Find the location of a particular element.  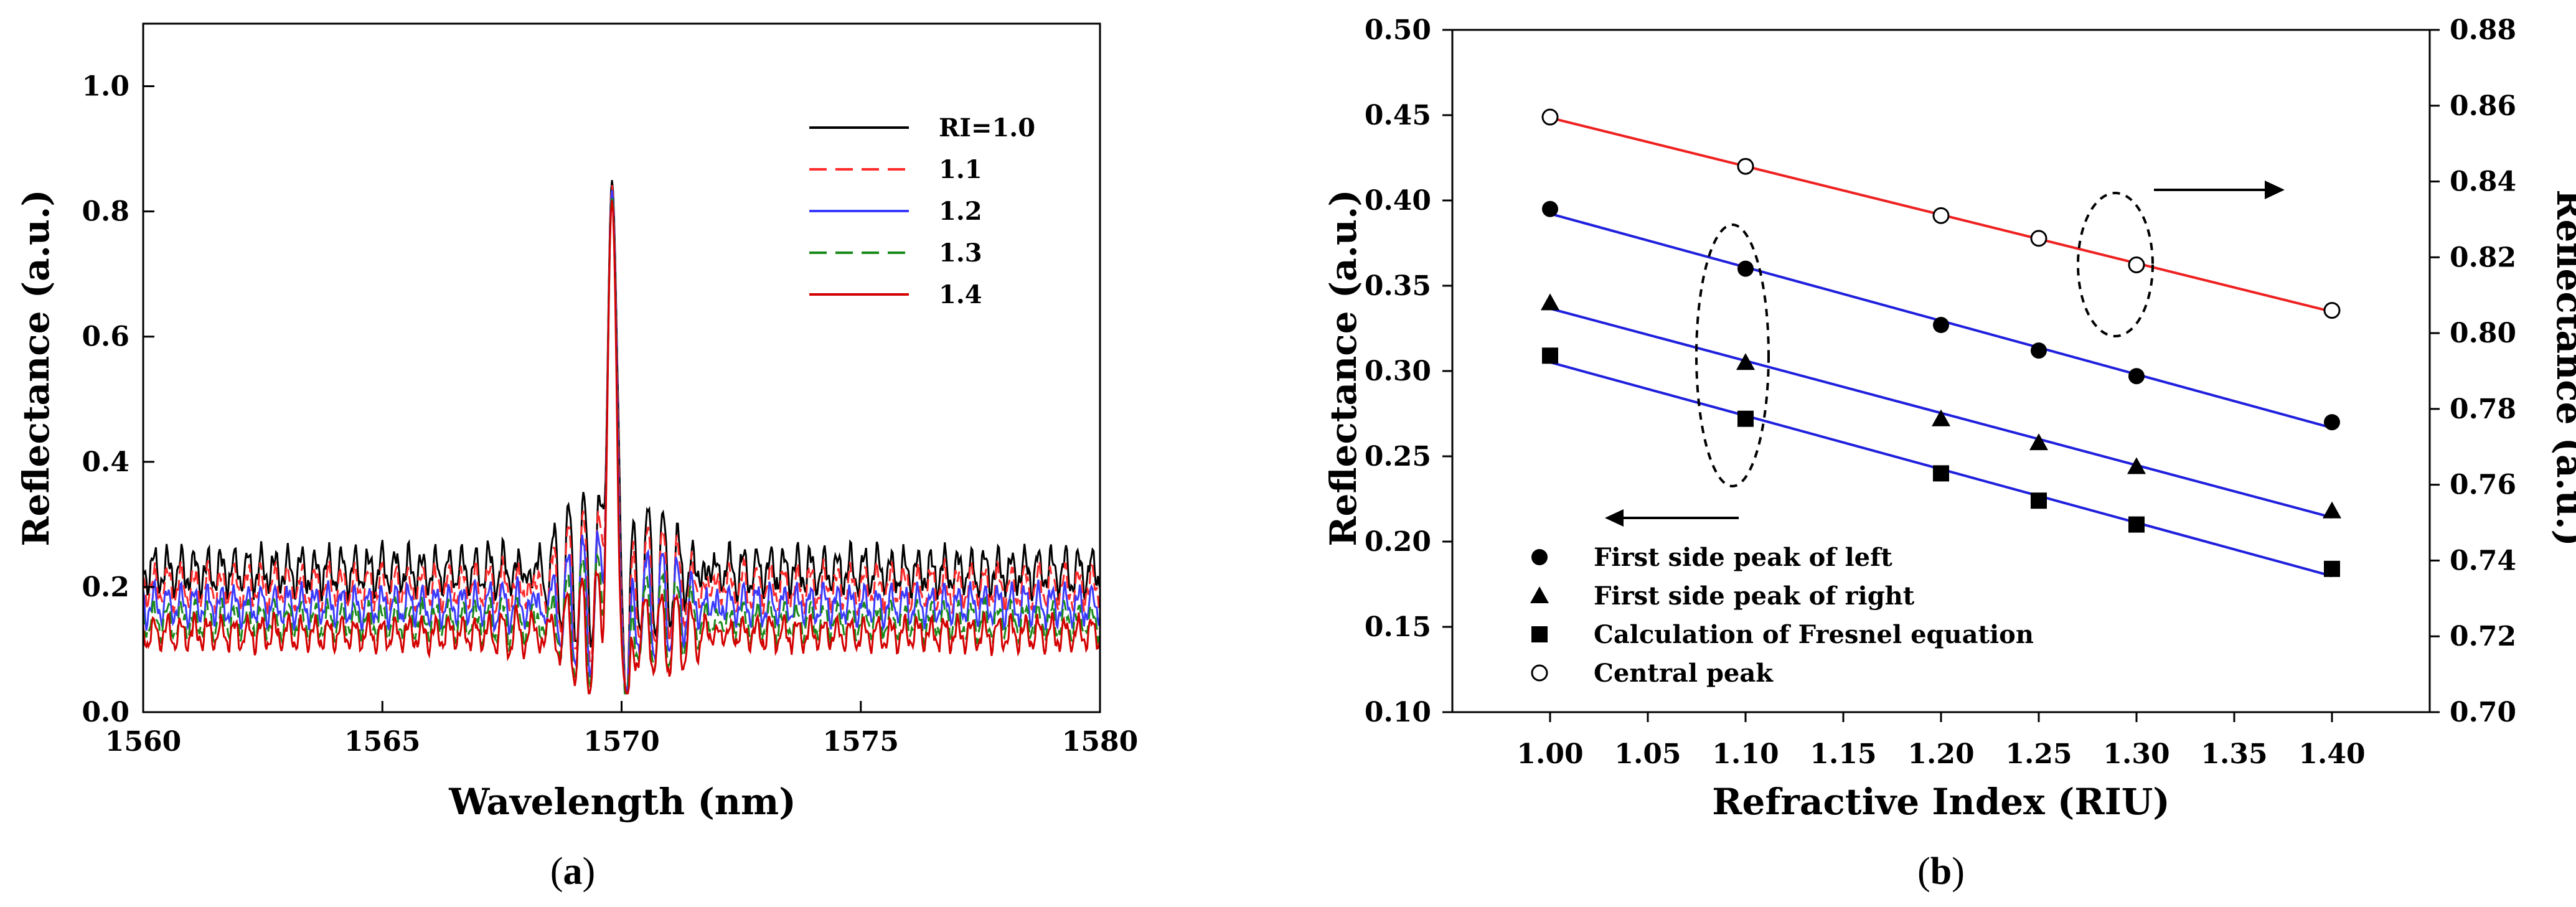

left-axis-group-ellipse is located at coordinates (1732, 355).